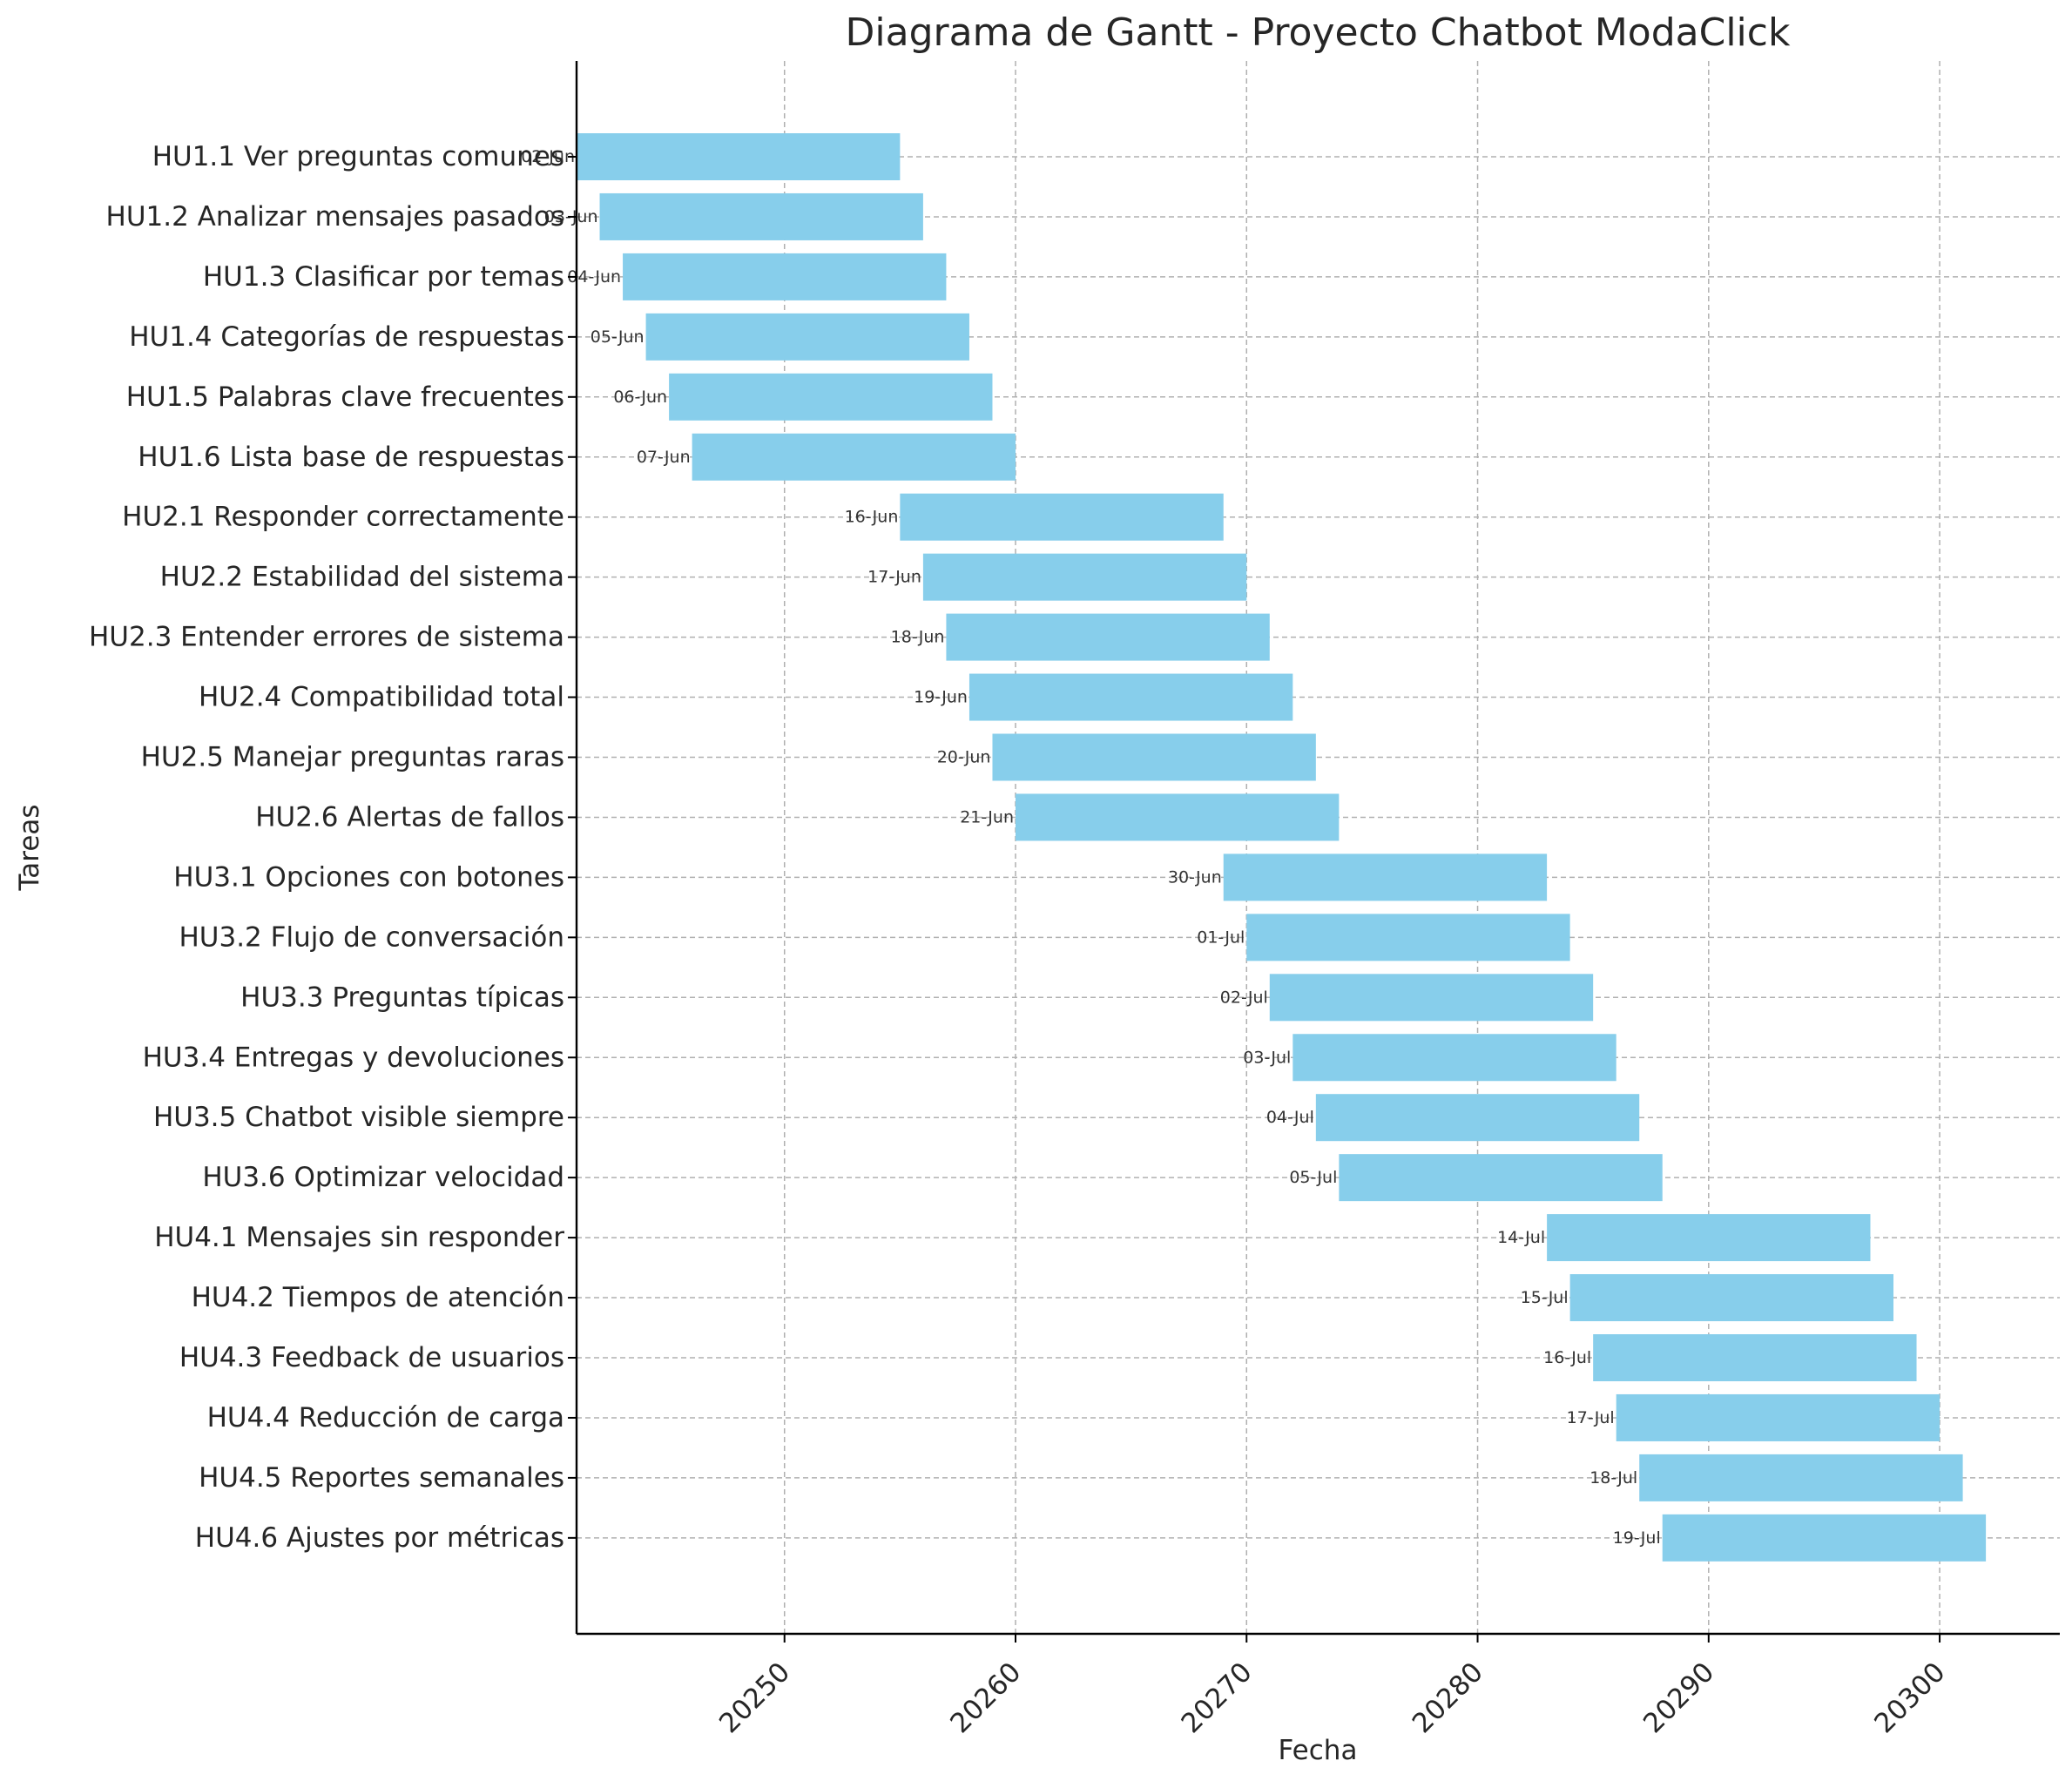  Describe the element at coordinates (352, 757) in the screenshot. I see `task-label: HU2.5 Manejar preguntas raras` at that location.